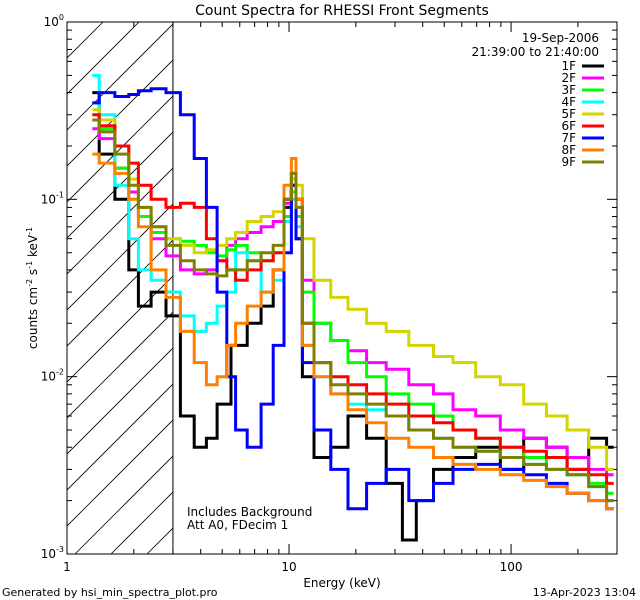  What do you see at coordinates (33, 274) in the screenshot?
I see `y-label-part-2: s` at bounding box center [33, 274].